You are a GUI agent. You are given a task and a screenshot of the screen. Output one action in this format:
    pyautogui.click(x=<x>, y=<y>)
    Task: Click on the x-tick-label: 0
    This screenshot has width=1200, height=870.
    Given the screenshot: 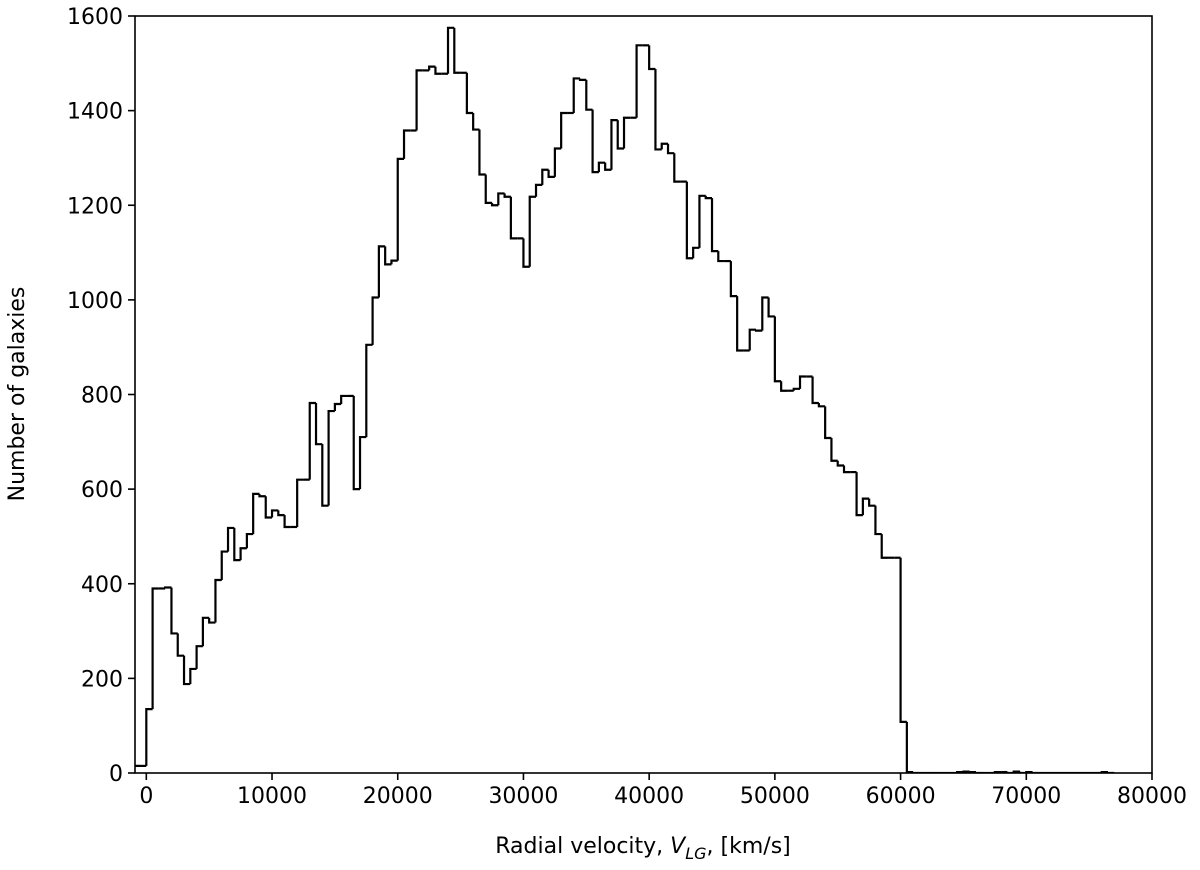 What is the action you would take?
    pyautogui.click(x=146, y=796)
    